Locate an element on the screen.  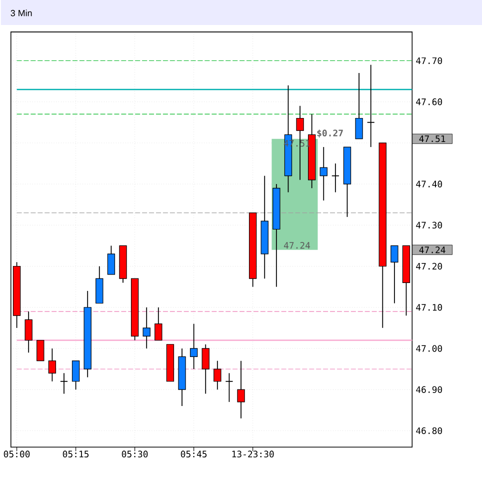
x-tick-label: 05:30 is located at coordinates (135, 454).